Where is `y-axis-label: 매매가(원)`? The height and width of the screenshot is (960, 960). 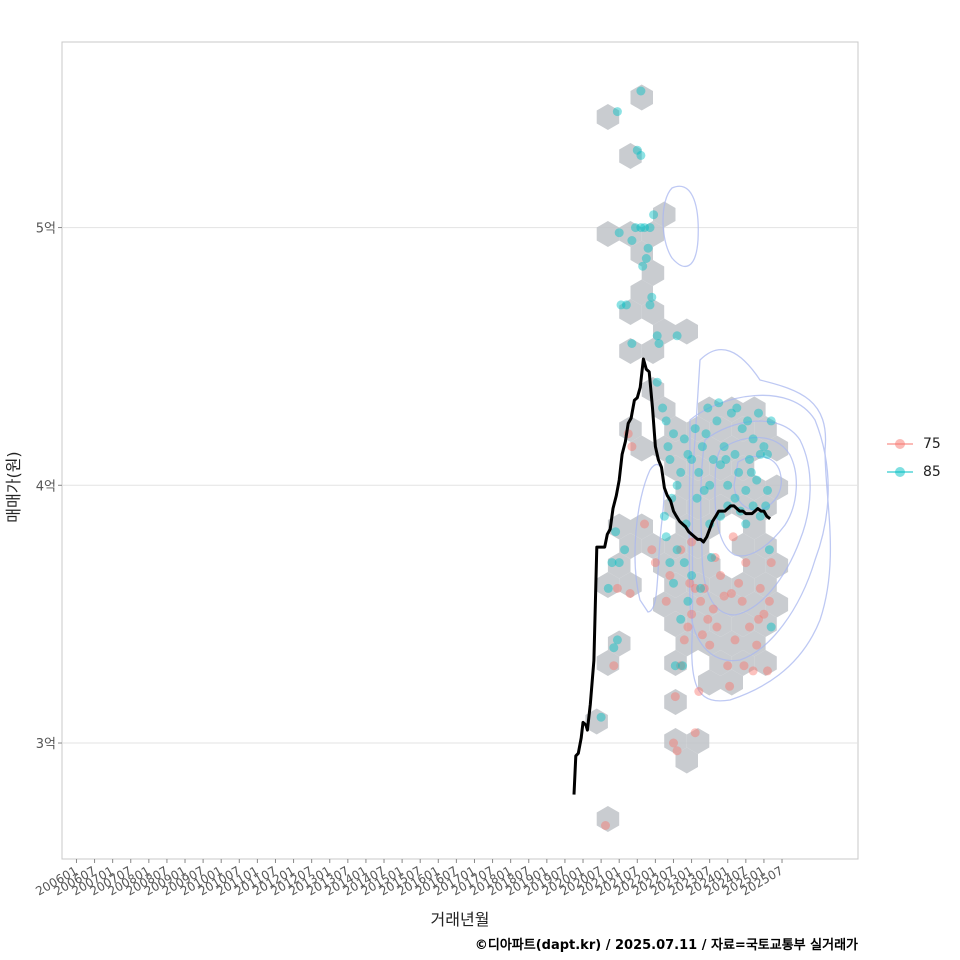
y-axis-label: 매매가(원) is located at coordinates (13, 487).